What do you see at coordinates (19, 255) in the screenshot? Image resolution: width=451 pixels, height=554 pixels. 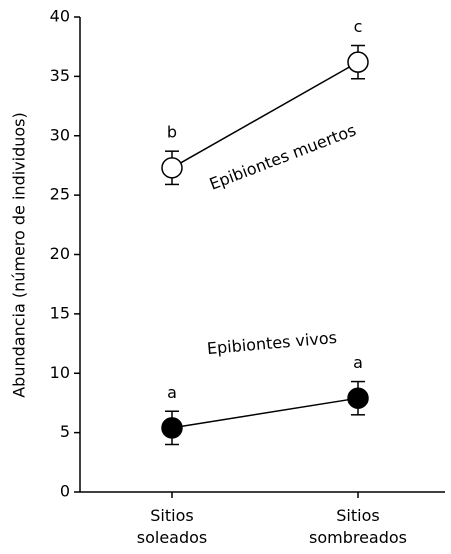 I see `y-axis-title: Abundancia (número de individuos)` at bounding box center [19, 255].